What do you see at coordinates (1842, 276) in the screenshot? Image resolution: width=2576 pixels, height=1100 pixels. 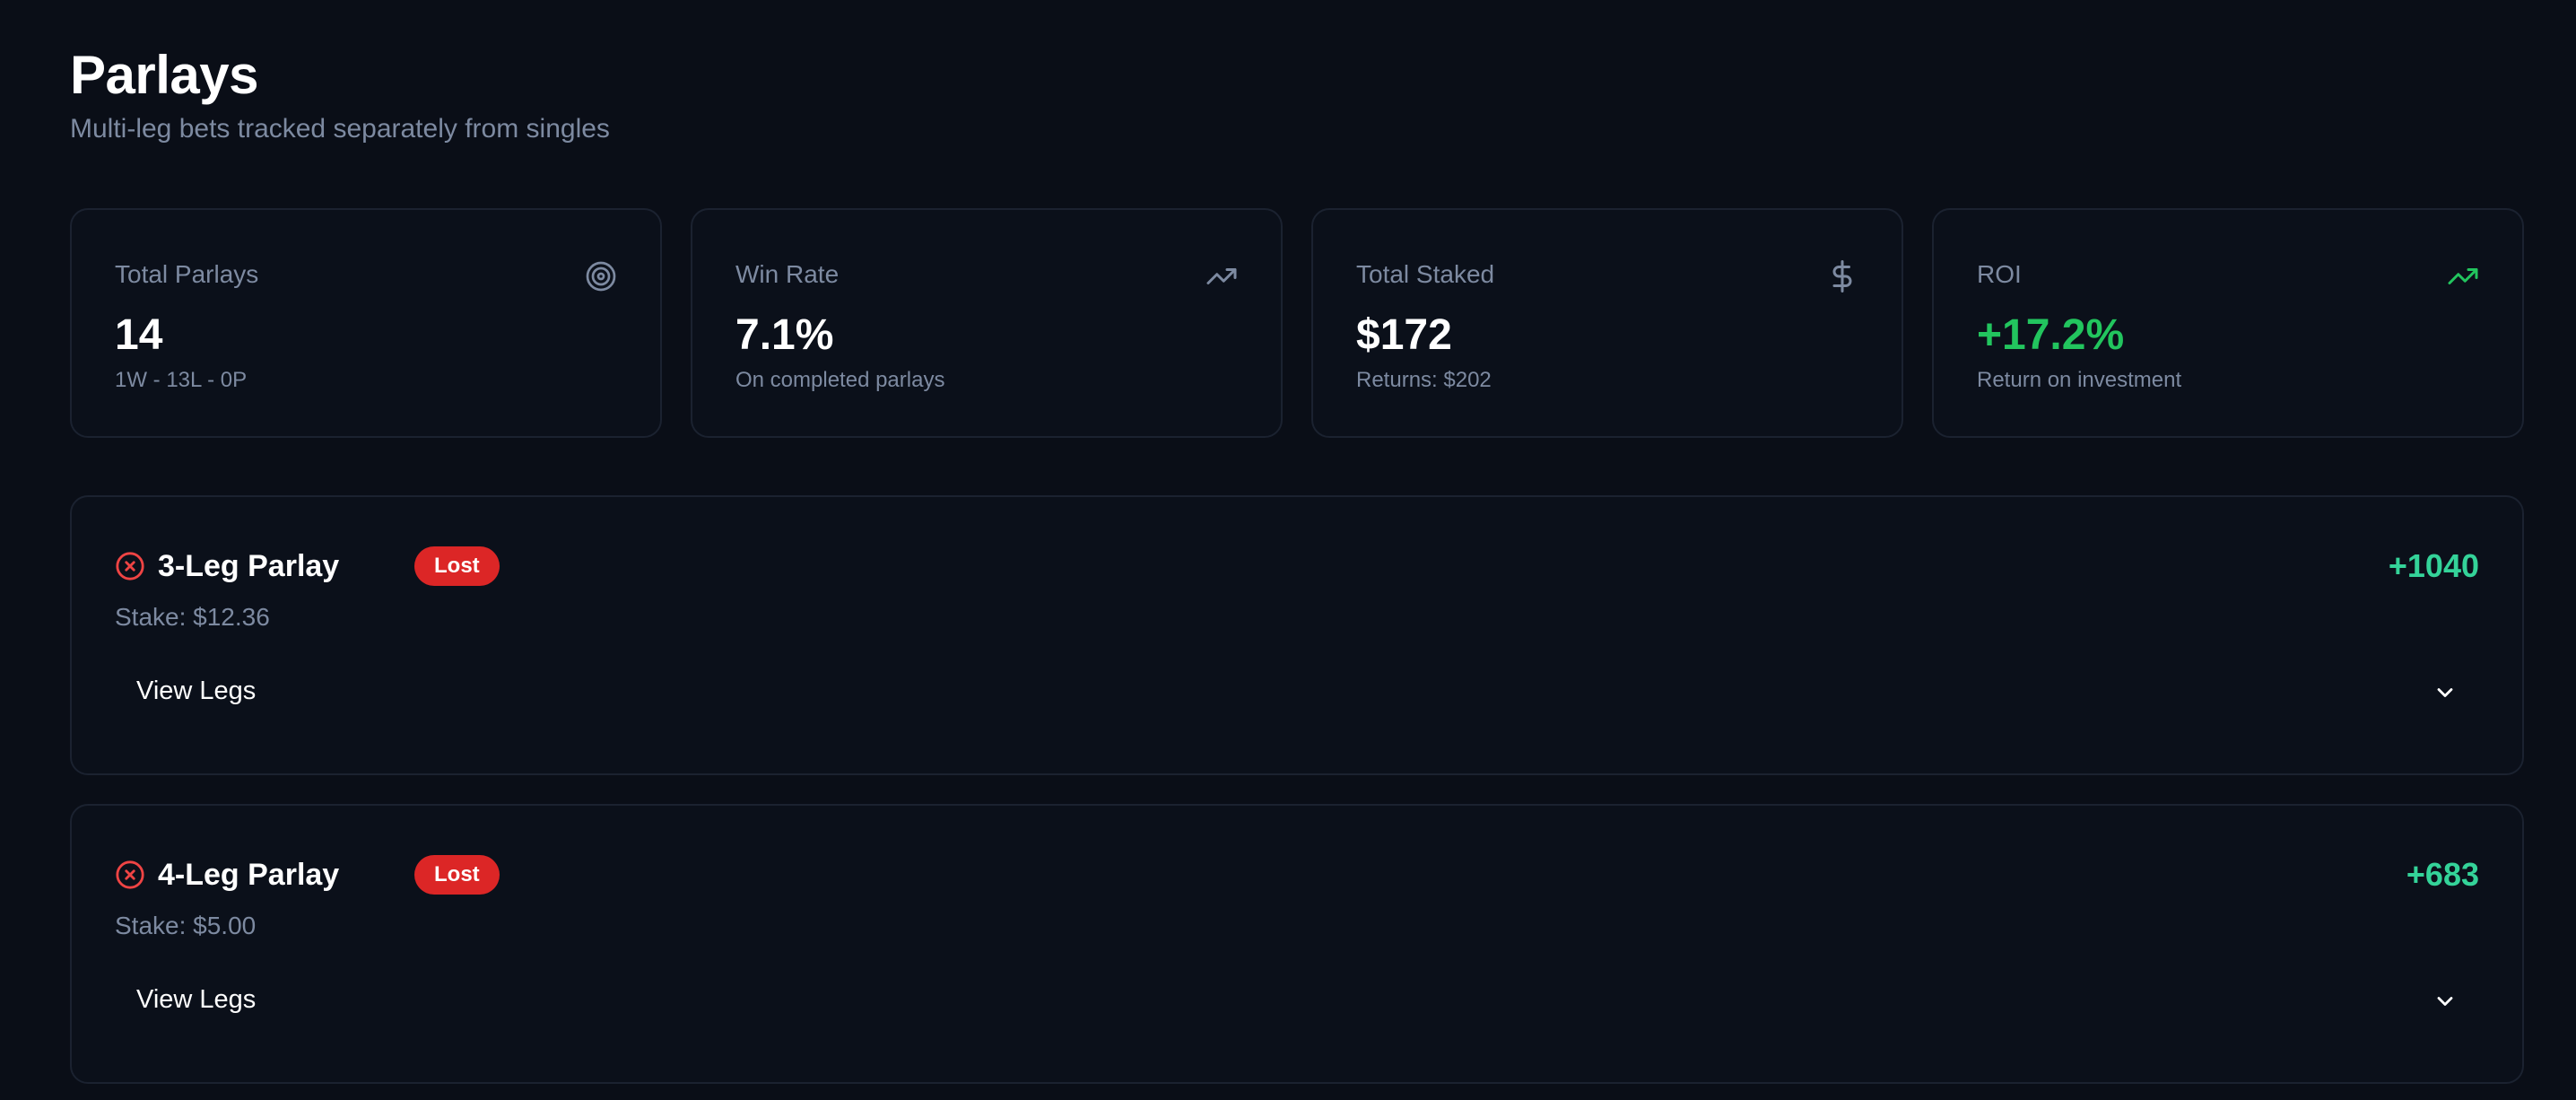 I see `dollar-icon` at bounding box center [1842, 276].